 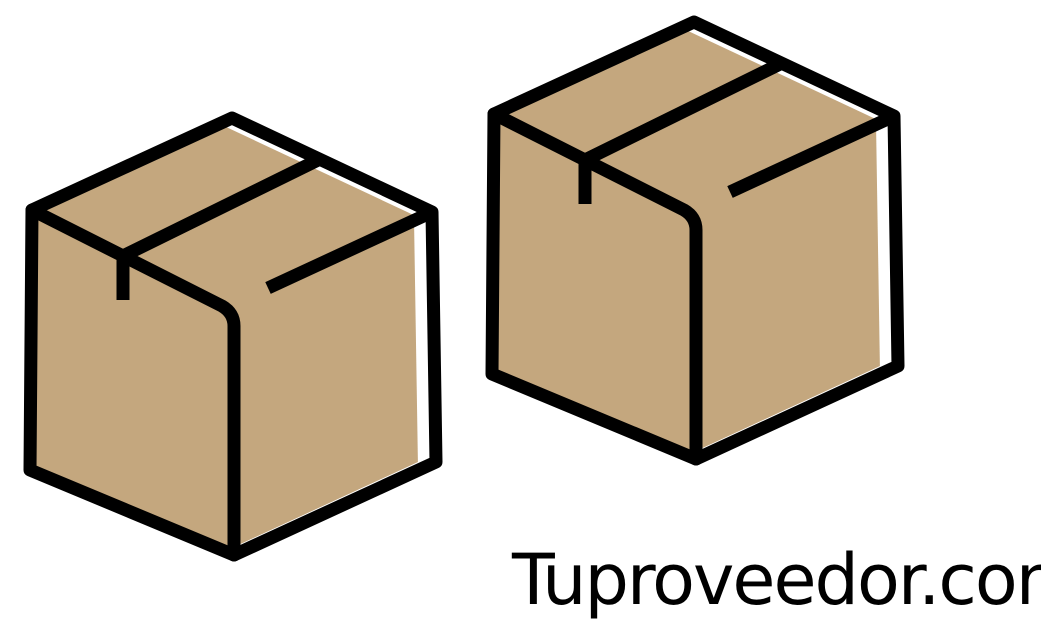 What do you see at coordinates (776, 580) in the screenshot?
I see `brand-name: Tuproveedor.com` at bounding box center [776, 580].